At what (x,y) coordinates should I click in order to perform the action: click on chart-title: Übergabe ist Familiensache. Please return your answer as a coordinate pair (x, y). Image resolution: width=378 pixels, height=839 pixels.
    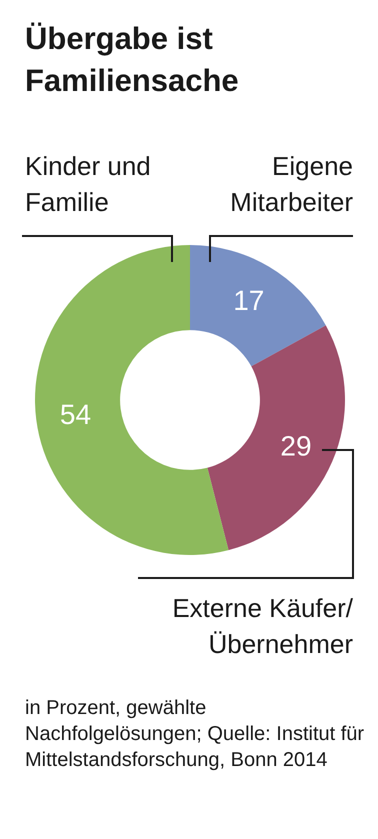
    Looking at the image, I should click on (132, 60).